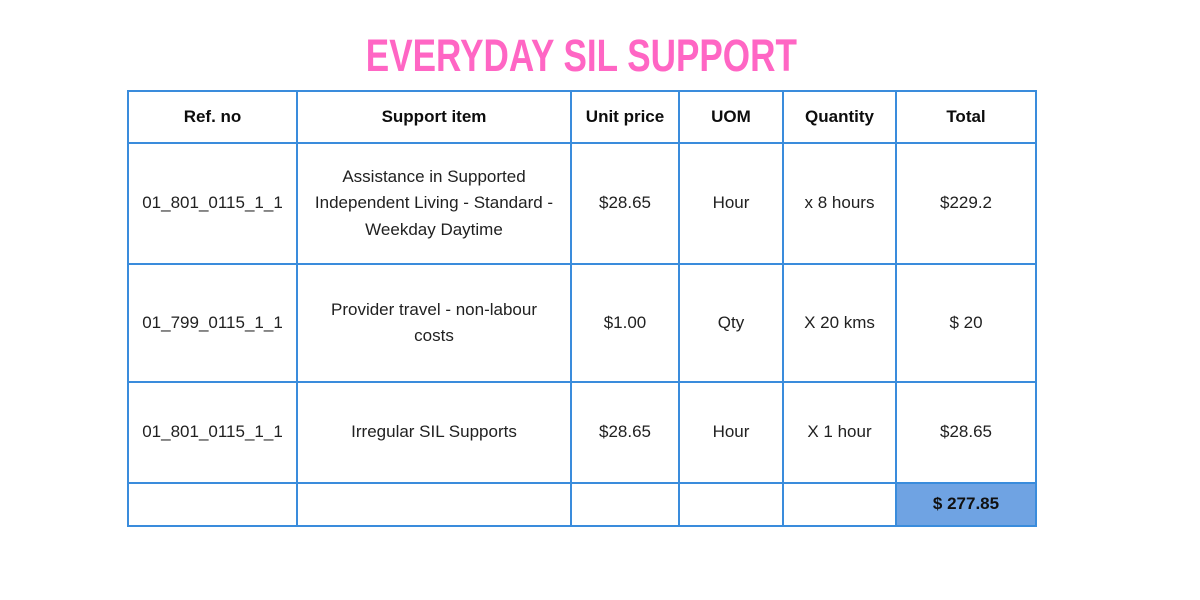 The height and width of the screenshot is (600, 1200). I want to click on unit-price-cell: $1.00, so click(625, 323).